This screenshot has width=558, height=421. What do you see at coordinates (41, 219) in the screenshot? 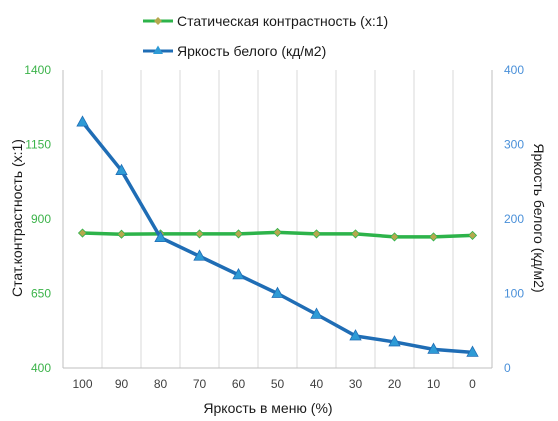
I see `y-left-tick-label: 900` at bounding box center [41, 219].